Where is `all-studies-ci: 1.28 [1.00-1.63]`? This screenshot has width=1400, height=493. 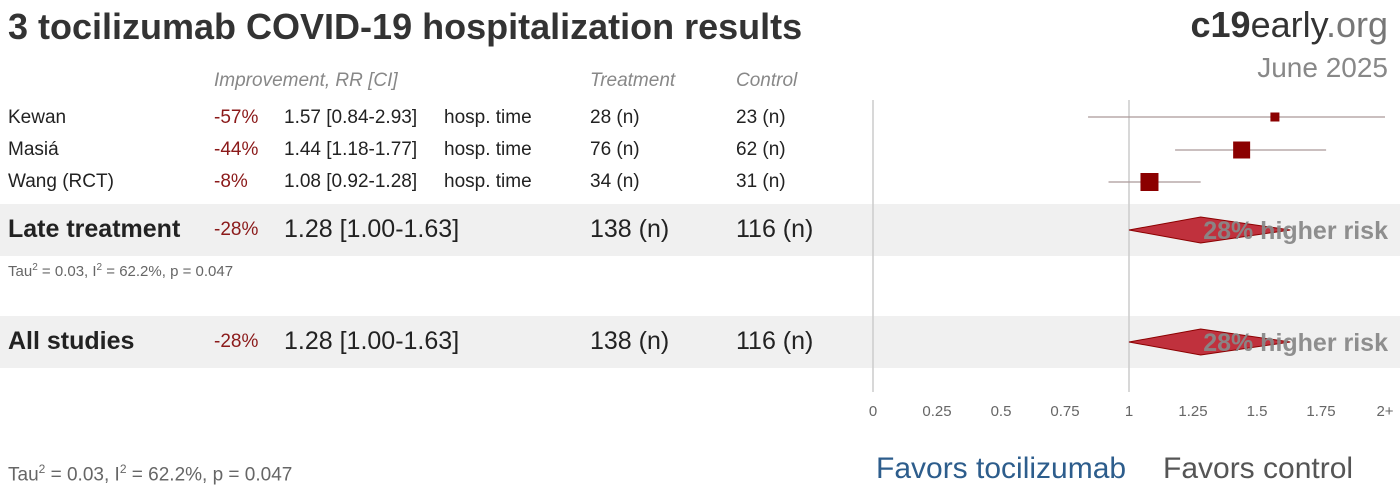 all-studies-ci: 1.28 [1.00-1.63] is located at coordinates (372, 341).